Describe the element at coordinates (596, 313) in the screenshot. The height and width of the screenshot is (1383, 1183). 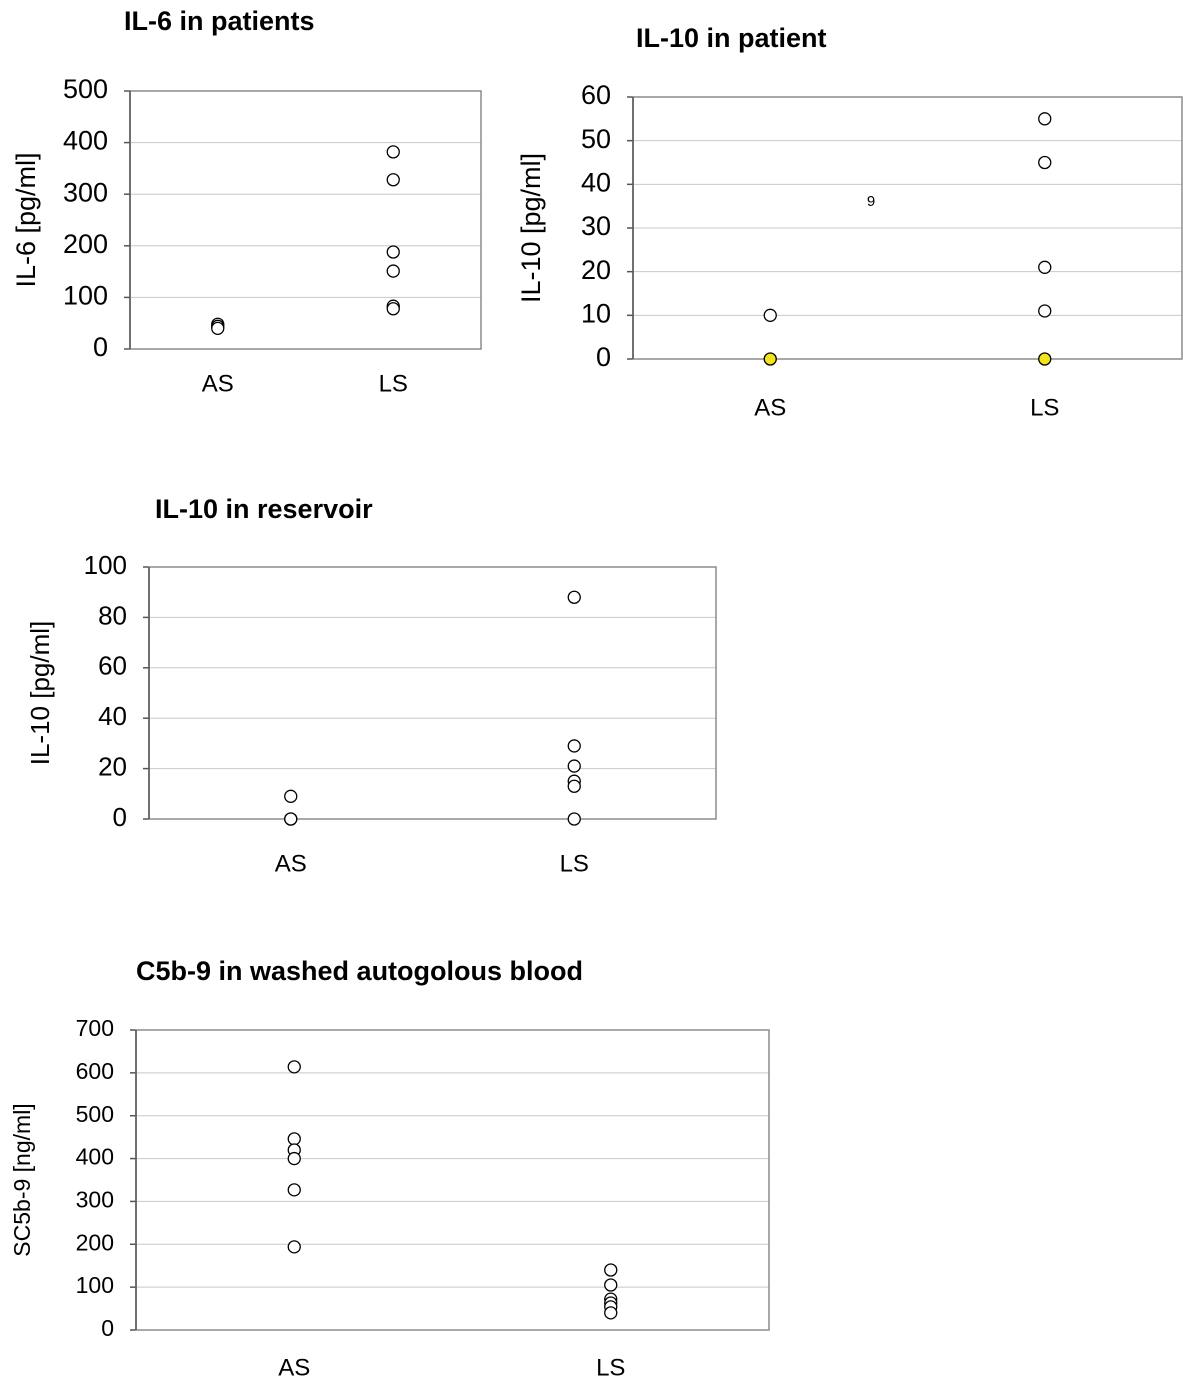
I see `y-tick-label: 10` at that location.